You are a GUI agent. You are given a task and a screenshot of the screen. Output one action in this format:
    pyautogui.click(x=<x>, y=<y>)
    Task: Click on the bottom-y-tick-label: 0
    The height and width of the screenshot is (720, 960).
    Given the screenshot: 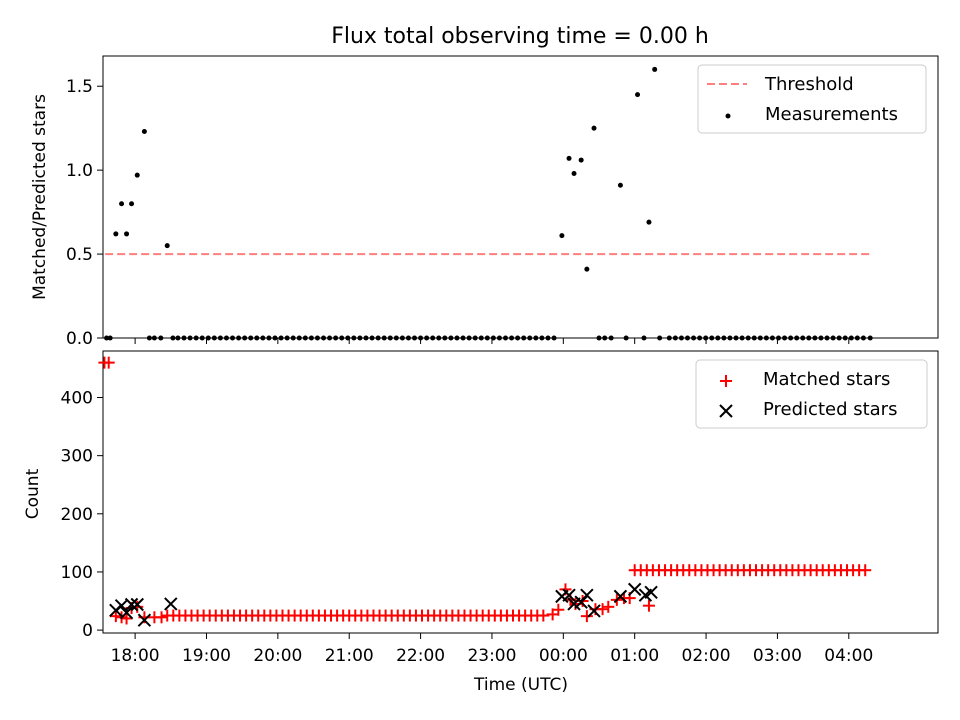 What is the action you would take?
    pyautogui.click(x=87, y=631)
    